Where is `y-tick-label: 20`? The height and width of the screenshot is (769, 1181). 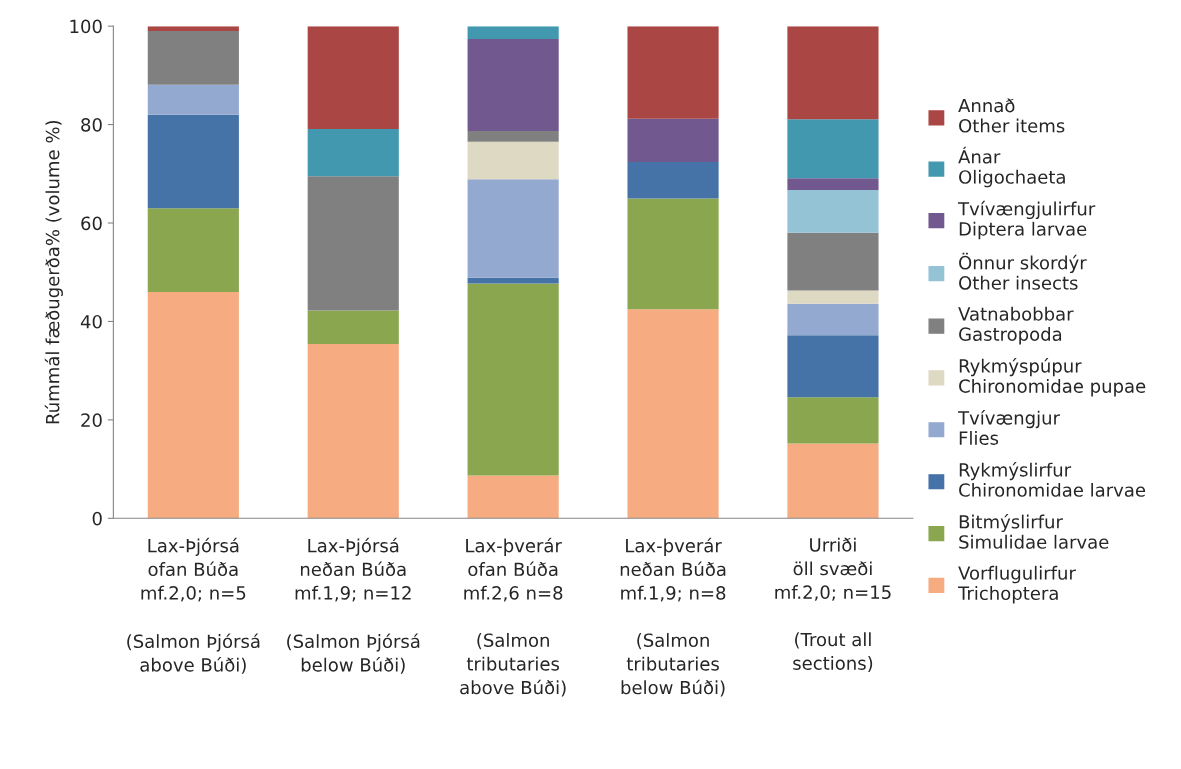 y-tick-label: 20 is located at coordinates (91, 420).